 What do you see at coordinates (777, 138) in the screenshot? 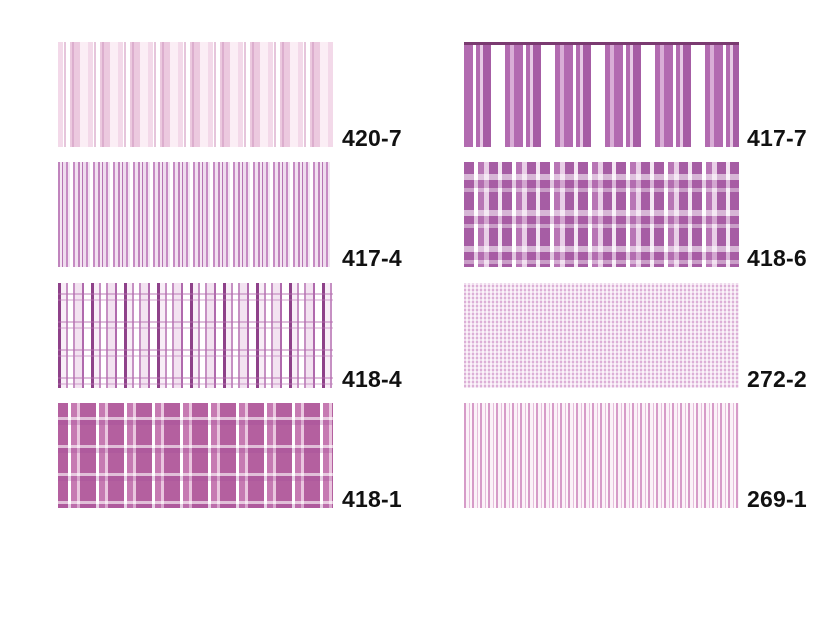
I see `fabric-code-label: 417-7` at bounding box center [777, 138].